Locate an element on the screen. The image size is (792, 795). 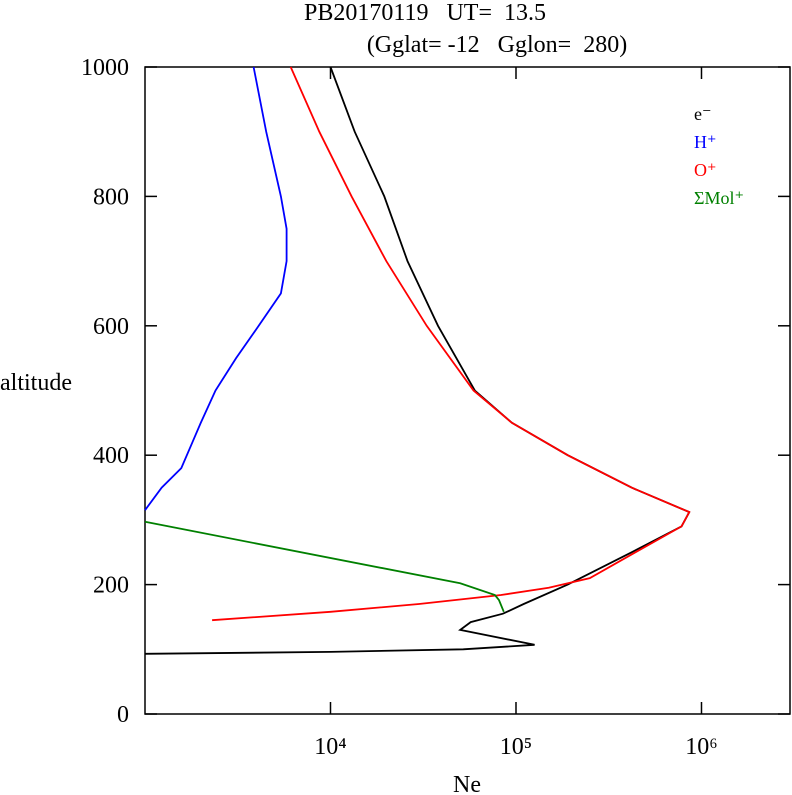
legend-entry: ΣMol⁺ is located at coordinates (719, 198).